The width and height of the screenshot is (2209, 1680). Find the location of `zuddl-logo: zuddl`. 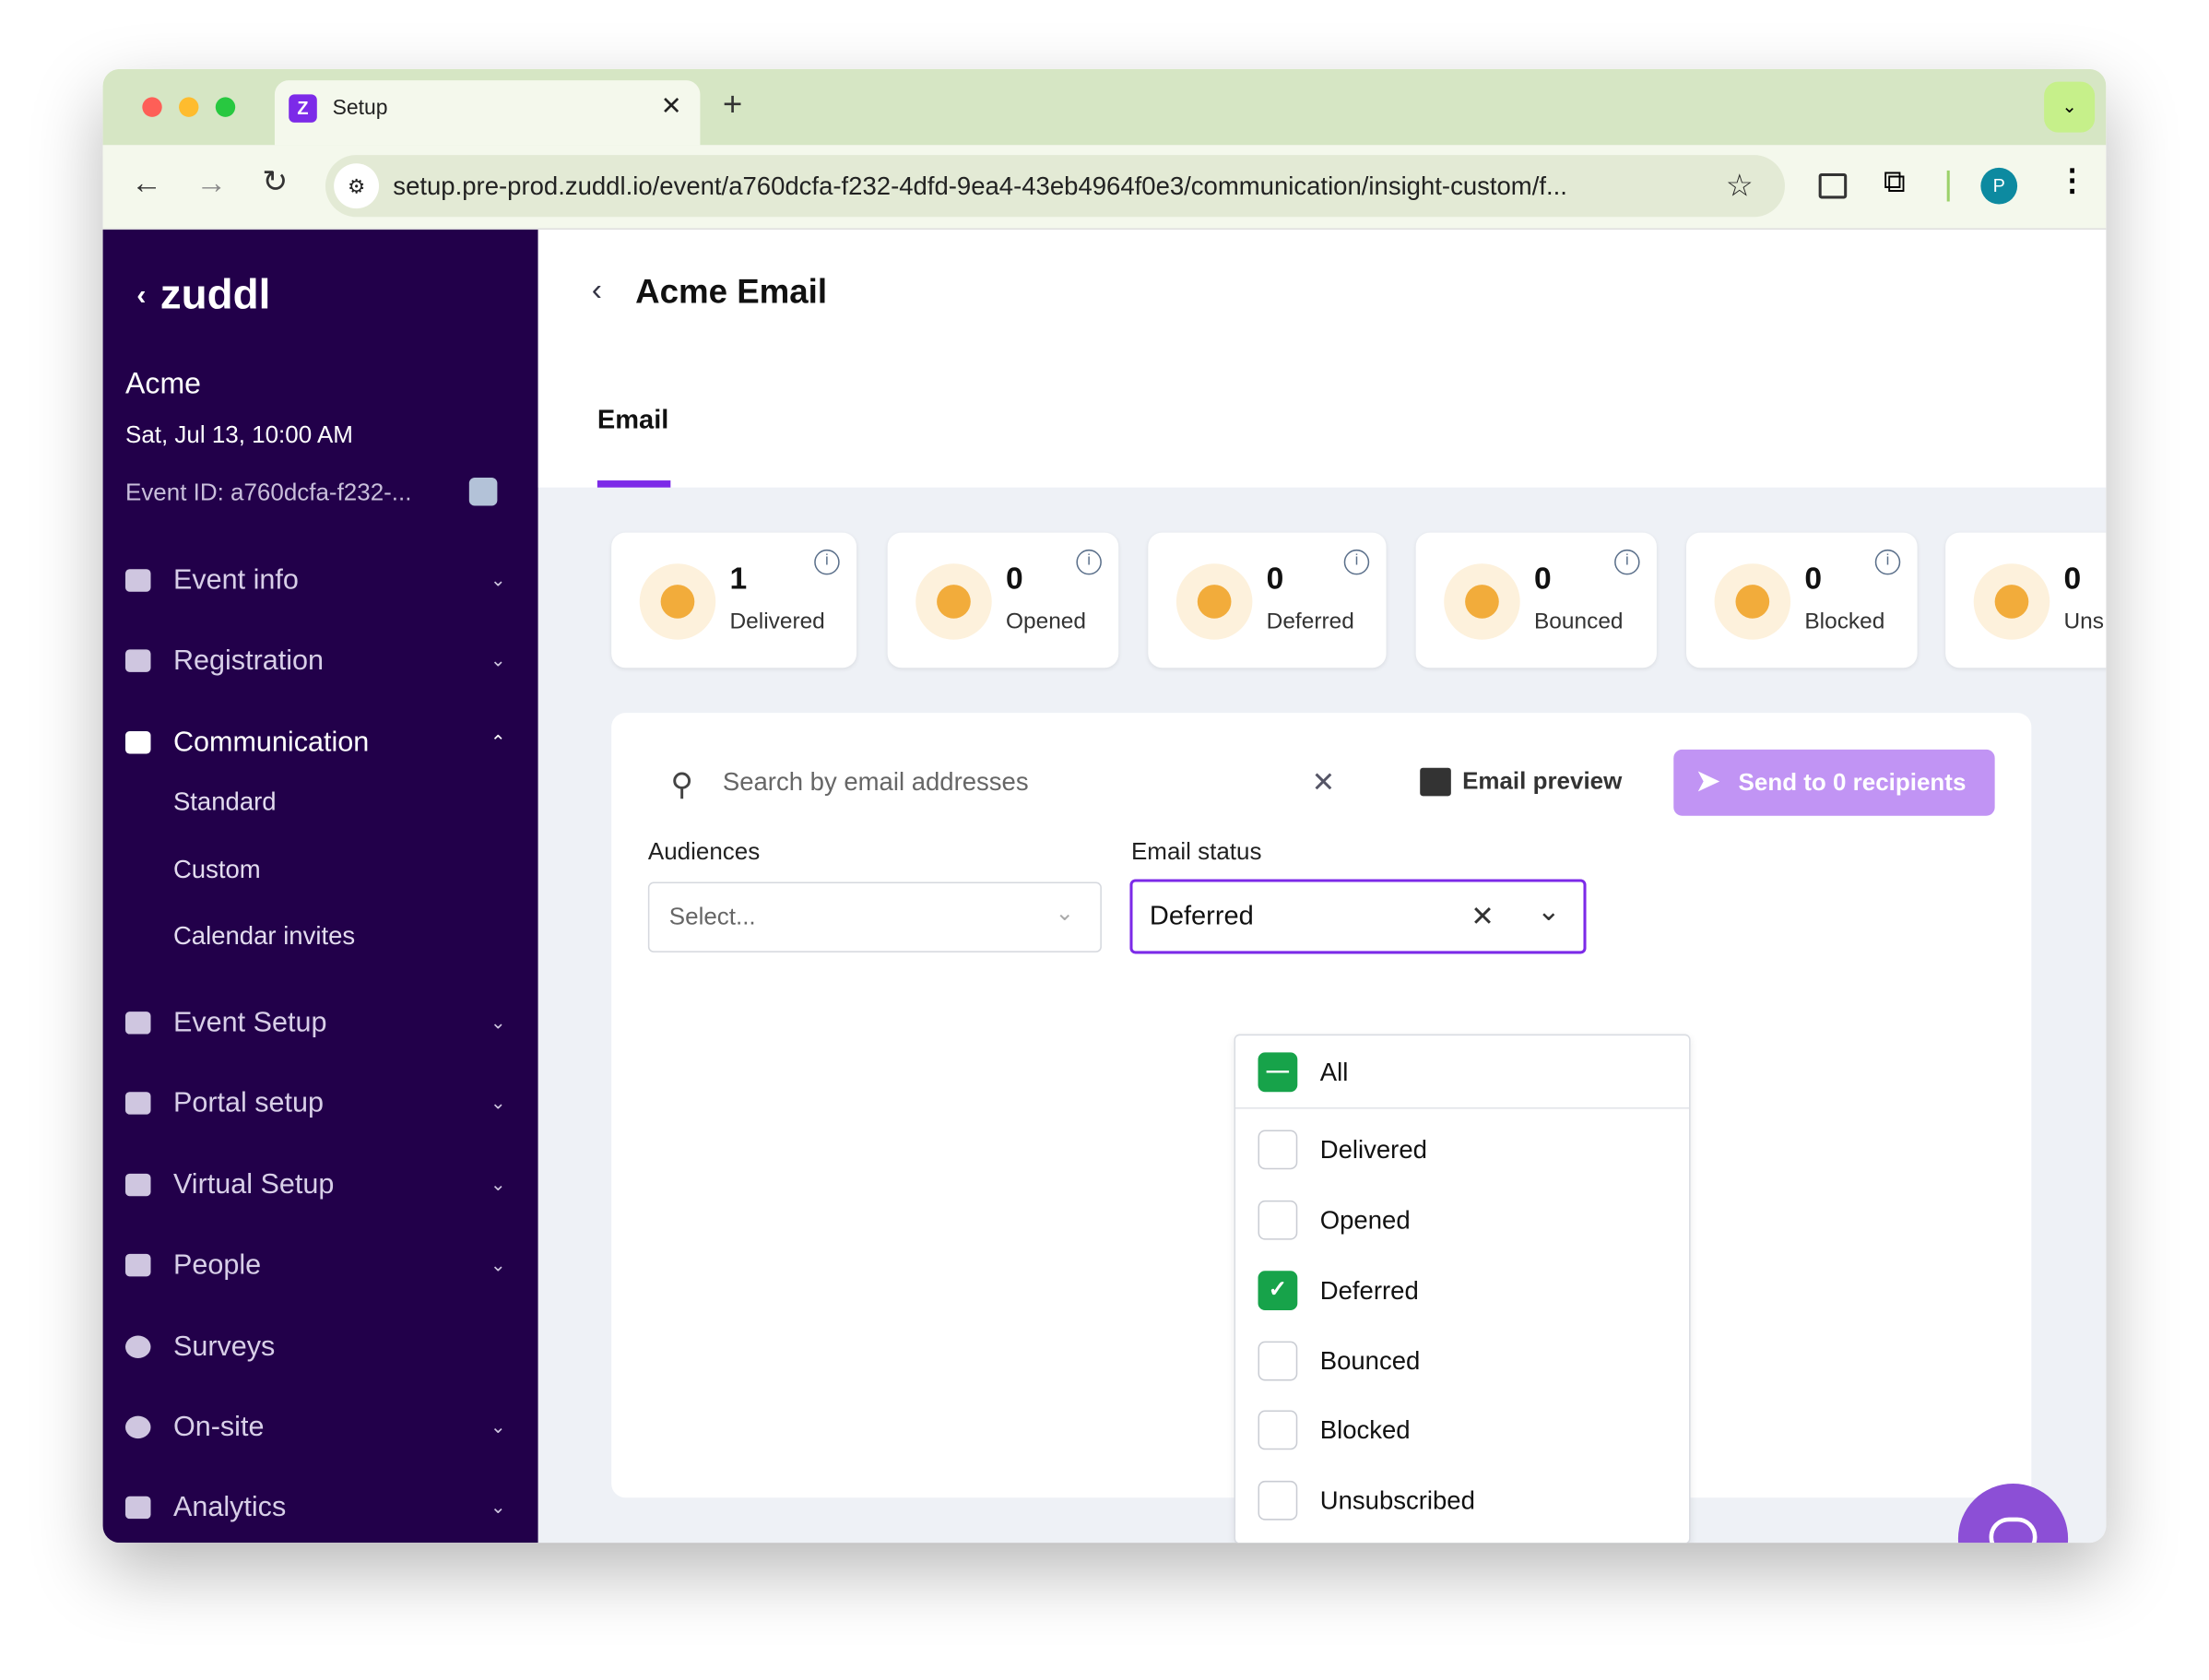

zuddl-logo: zuddl is located at coordinates (215, 295).